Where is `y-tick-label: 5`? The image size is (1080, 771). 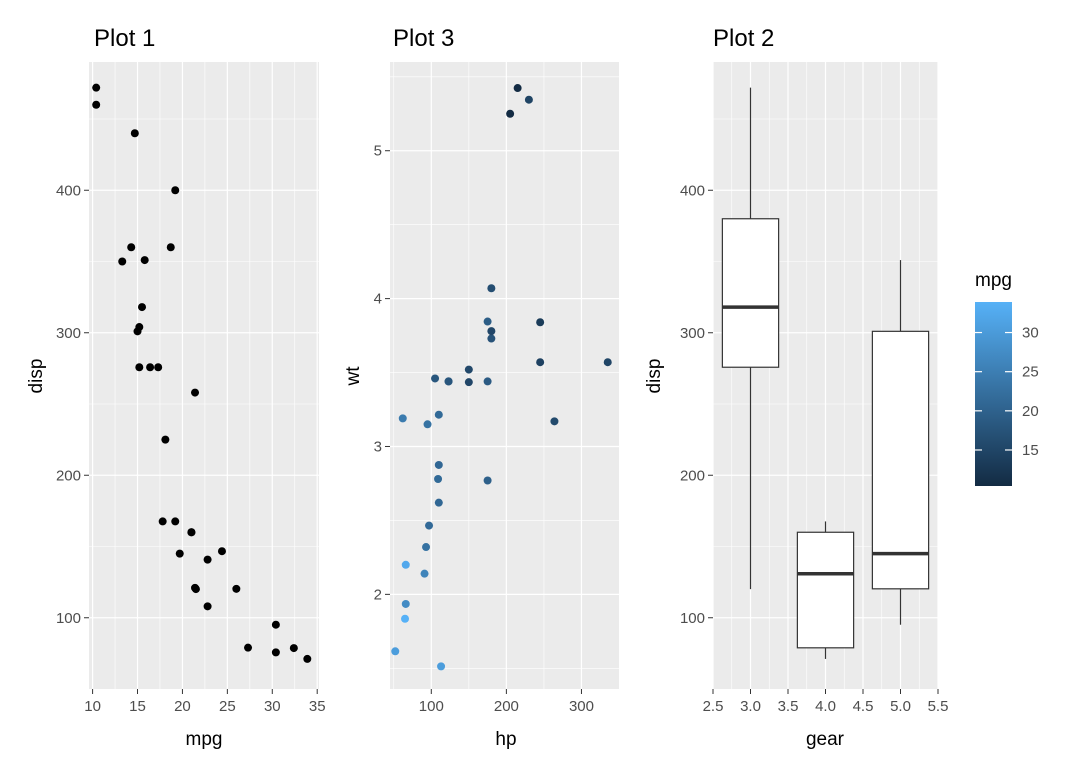
y-tick-label: 5 is located at coordinates (378, 151).